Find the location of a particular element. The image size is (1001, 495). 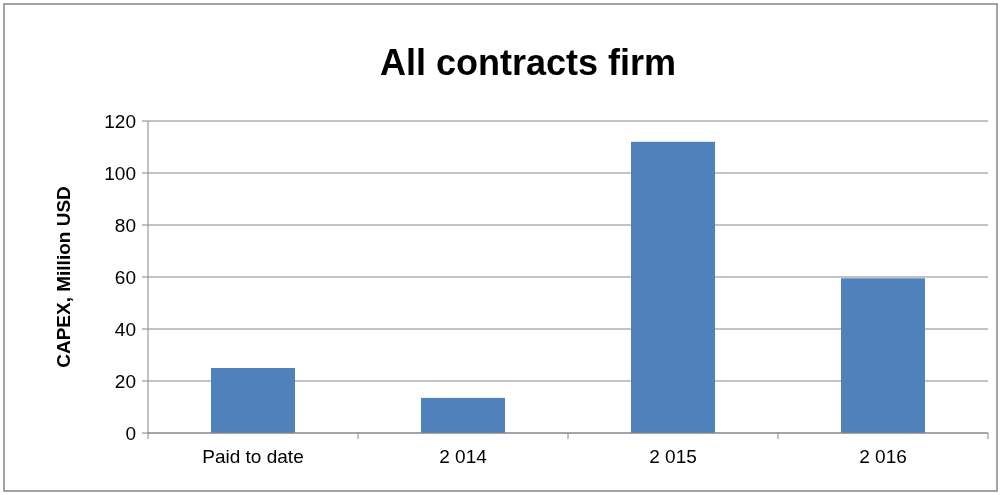

y-tick-label: 100 is located at coordinates (120, 173).